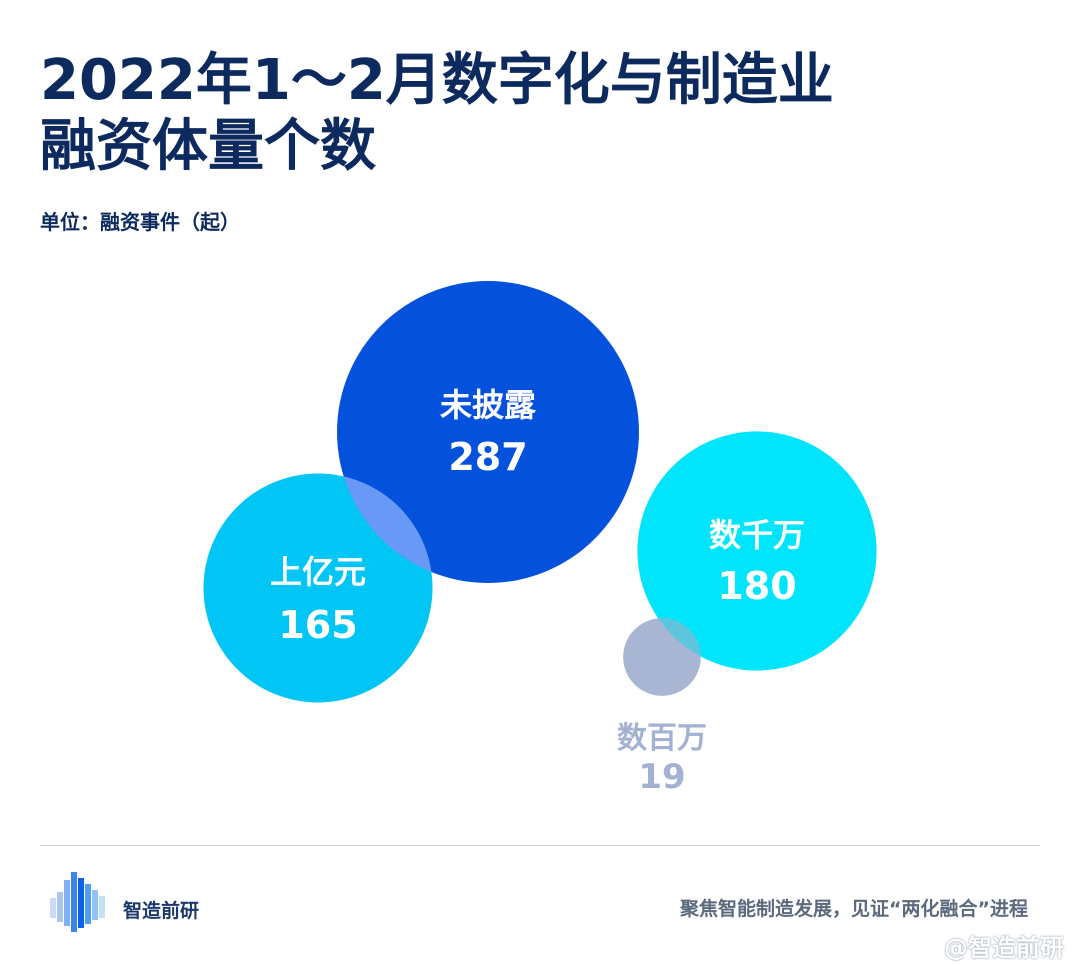  Describe the element at coordinates (661, 777) in the screenshot. I see `bubble-value-4: 19` at that location.